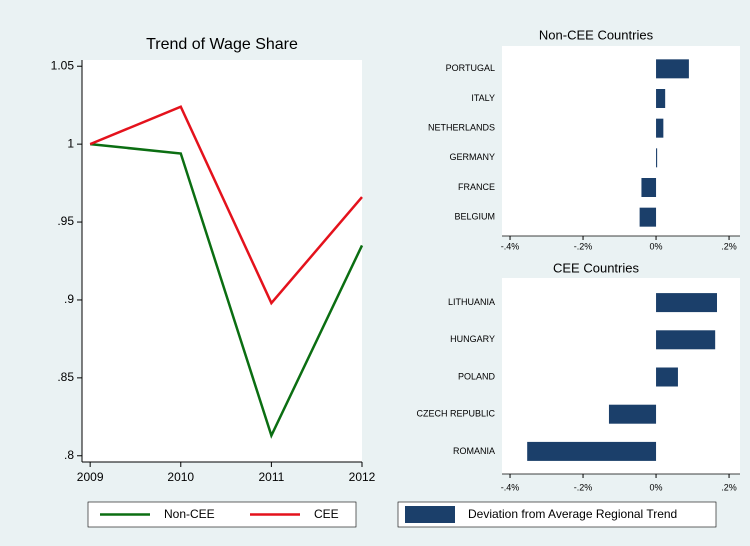 The width and height of the screenshot is (750, 546). I want to click on y-tick-label: .9, so click(69, 299).